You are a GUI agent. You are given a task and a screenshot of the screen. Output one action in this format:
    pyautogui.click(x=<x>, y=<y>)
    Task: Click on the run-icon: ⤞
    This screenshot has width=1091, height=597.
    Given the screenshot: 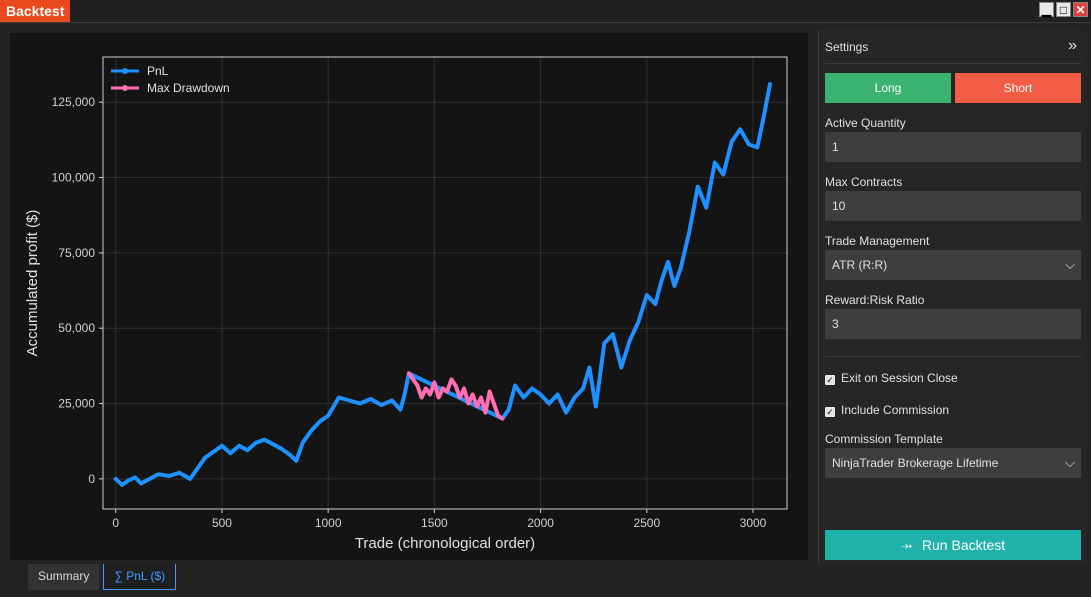 What is the action you would take?
    pyautogui.click(x=906, y=545)
    